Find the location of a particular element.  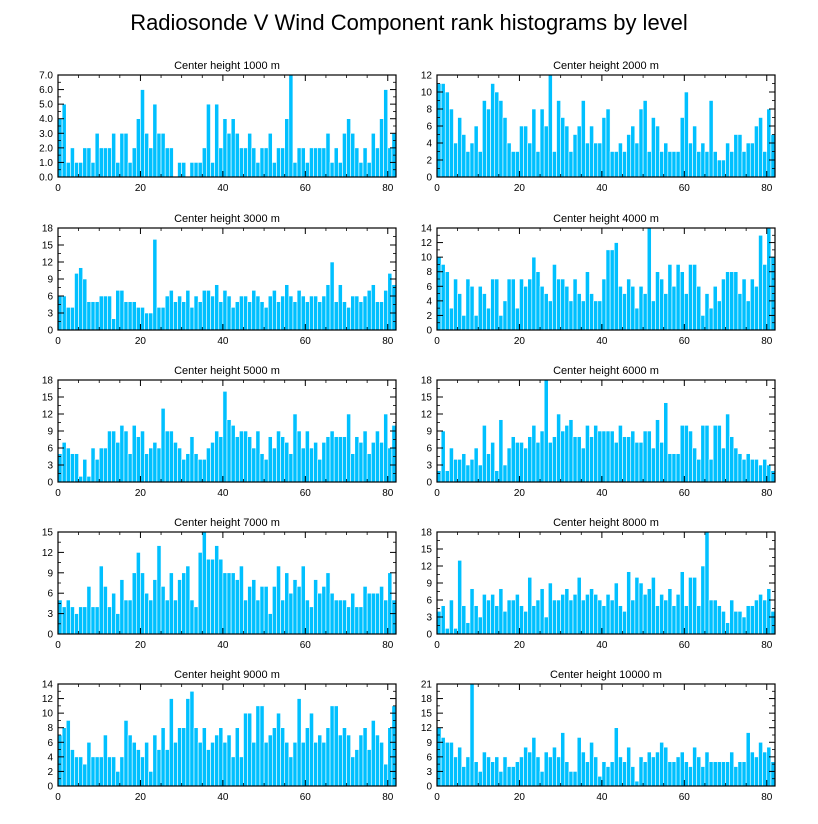

panel-title: Center height 2000 m is located at coordinates (606, 66).